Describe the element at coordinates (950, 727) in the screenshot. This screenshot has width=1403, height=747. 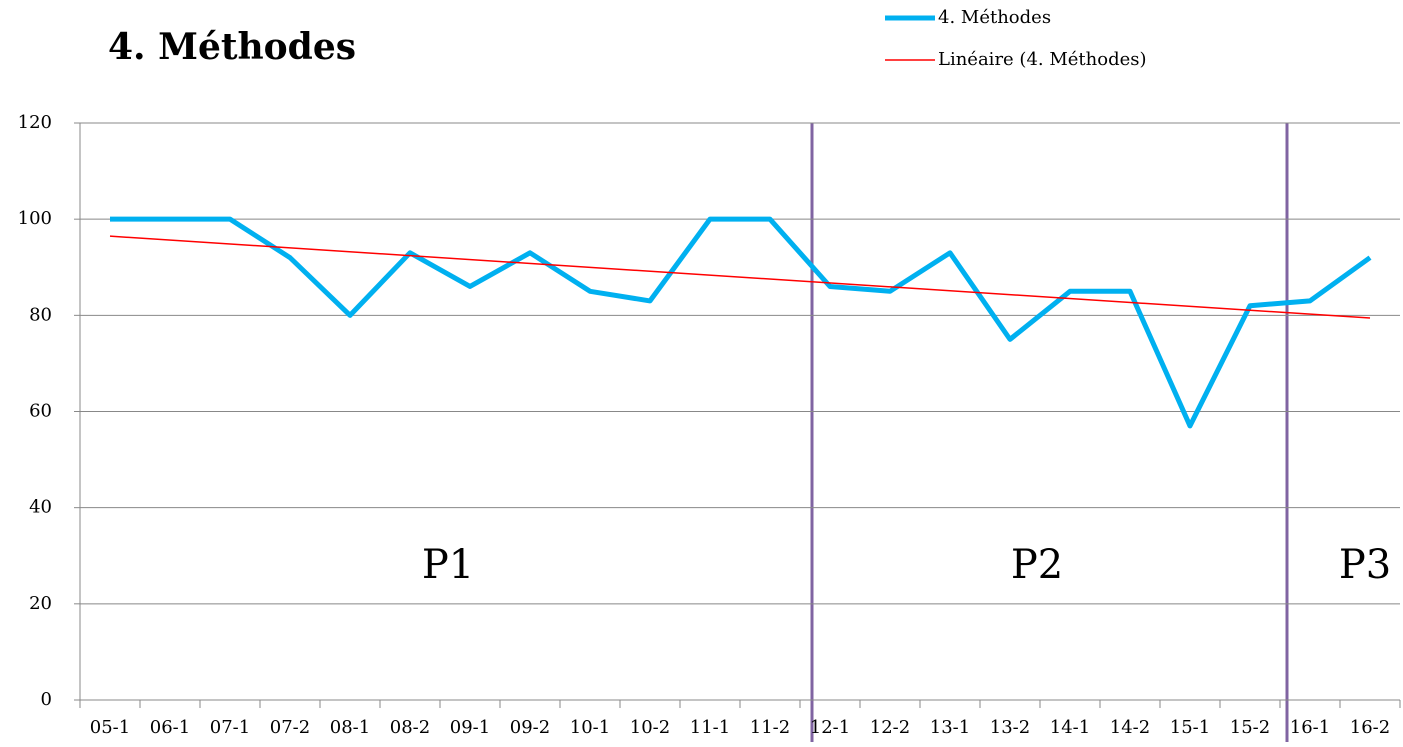
I see `x-tick-label: 13-1` at that location.